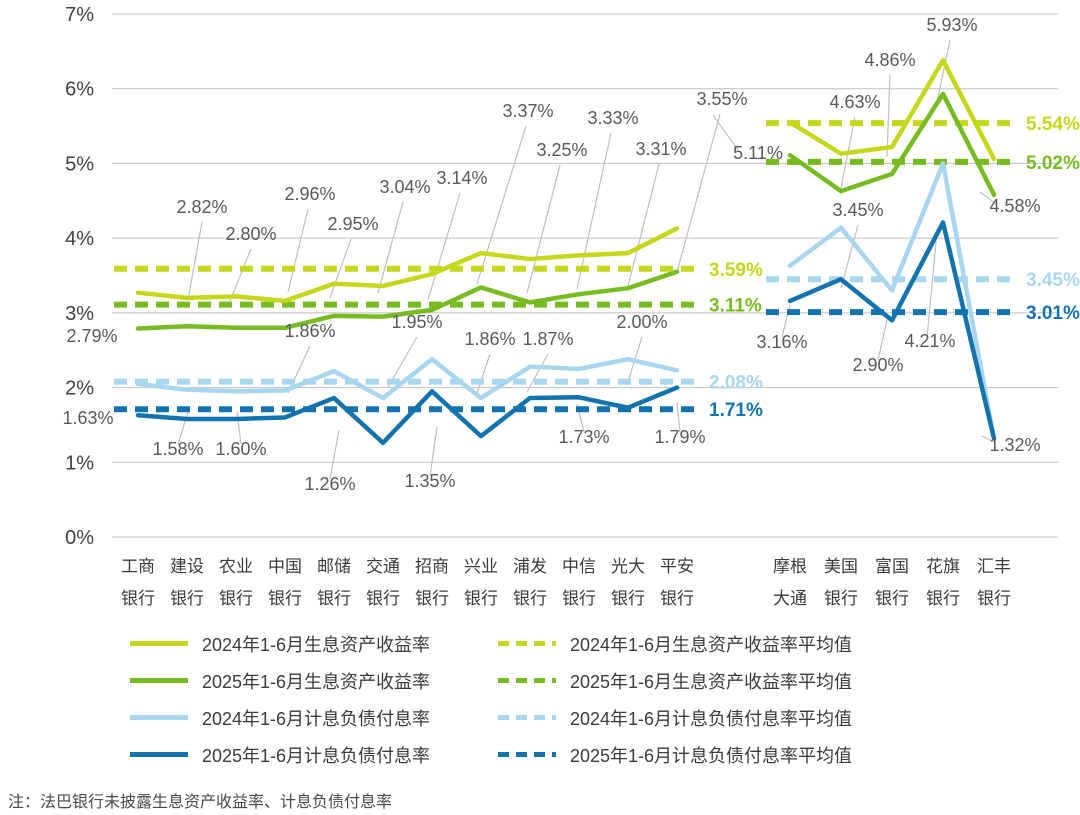 The width and height of the screenshot is (1080, 815). What do you see at coordinates (79, 463) in the screenshot?
I see `y-axis-tick-label: 1%` at bounding box center [79, 463].